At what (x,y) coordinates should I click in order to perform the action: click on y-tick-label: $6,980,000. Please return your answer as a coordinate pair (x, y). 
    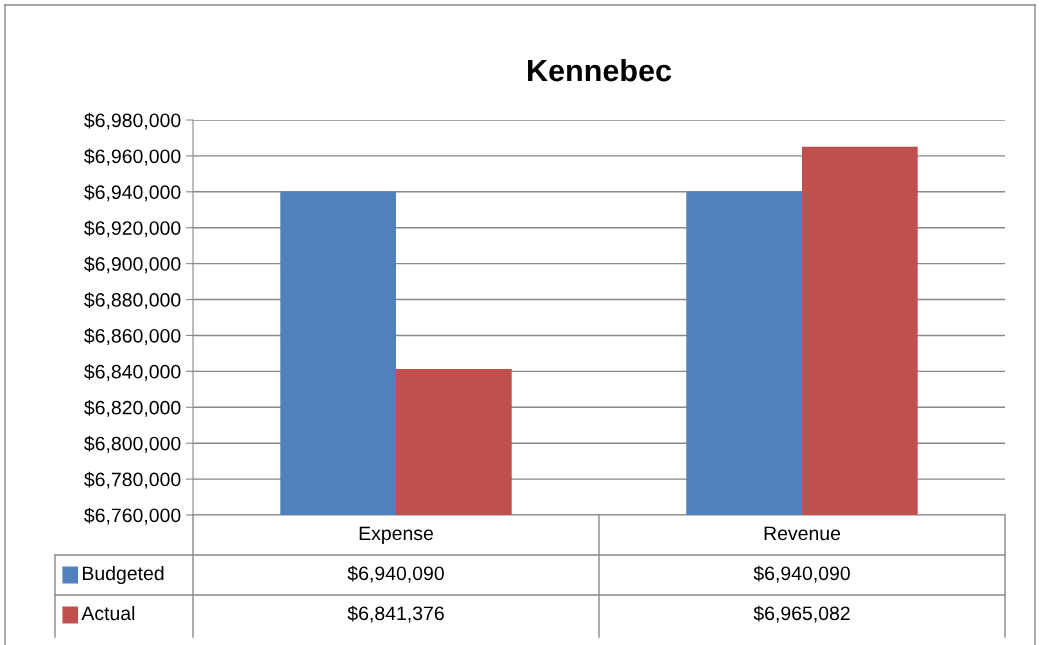
    Looking at the image, I should click on (132, 121).